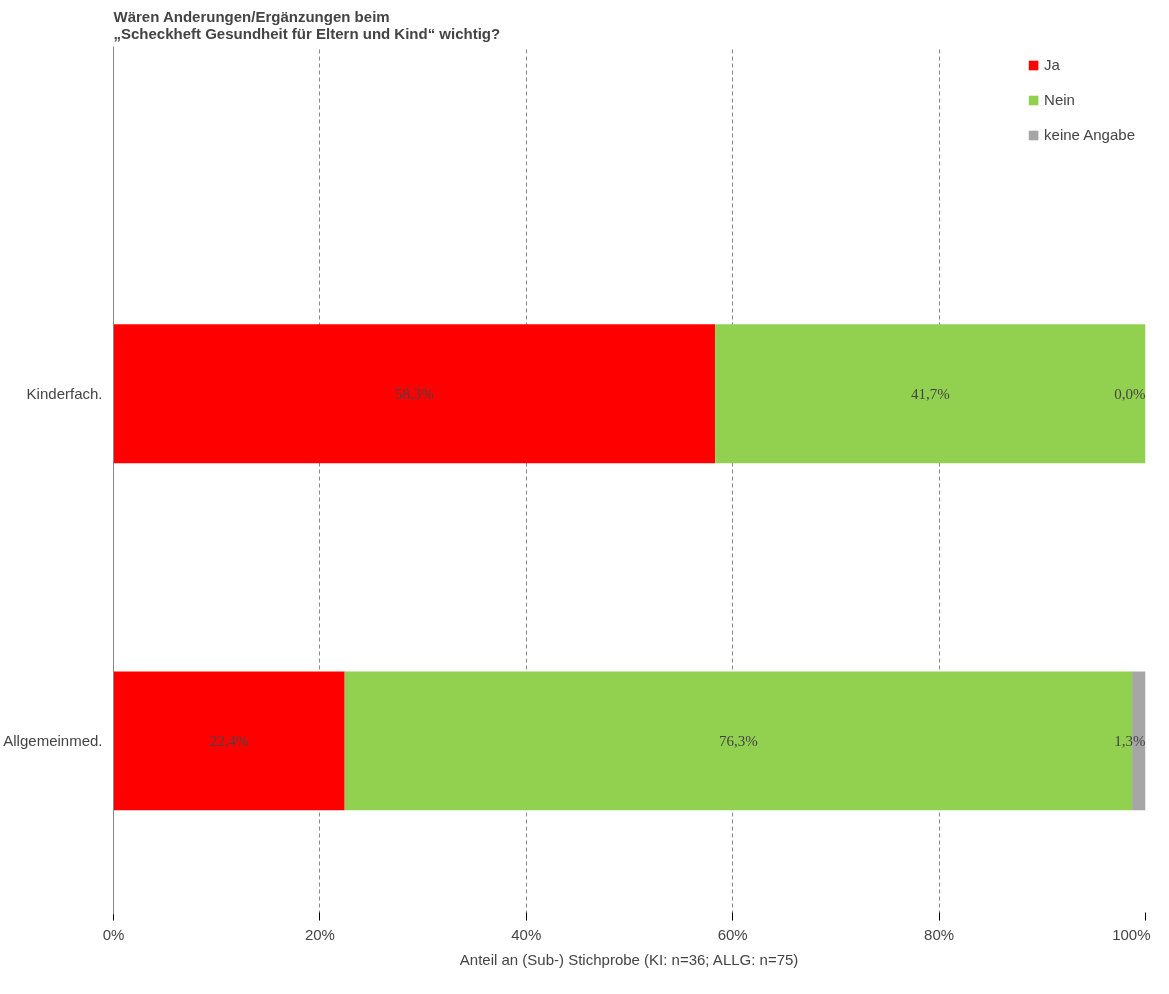 Image resolution: width=1169 pixels, height=994 pixels. I want to click on x-tick-label: 40%, so click(526, 934).